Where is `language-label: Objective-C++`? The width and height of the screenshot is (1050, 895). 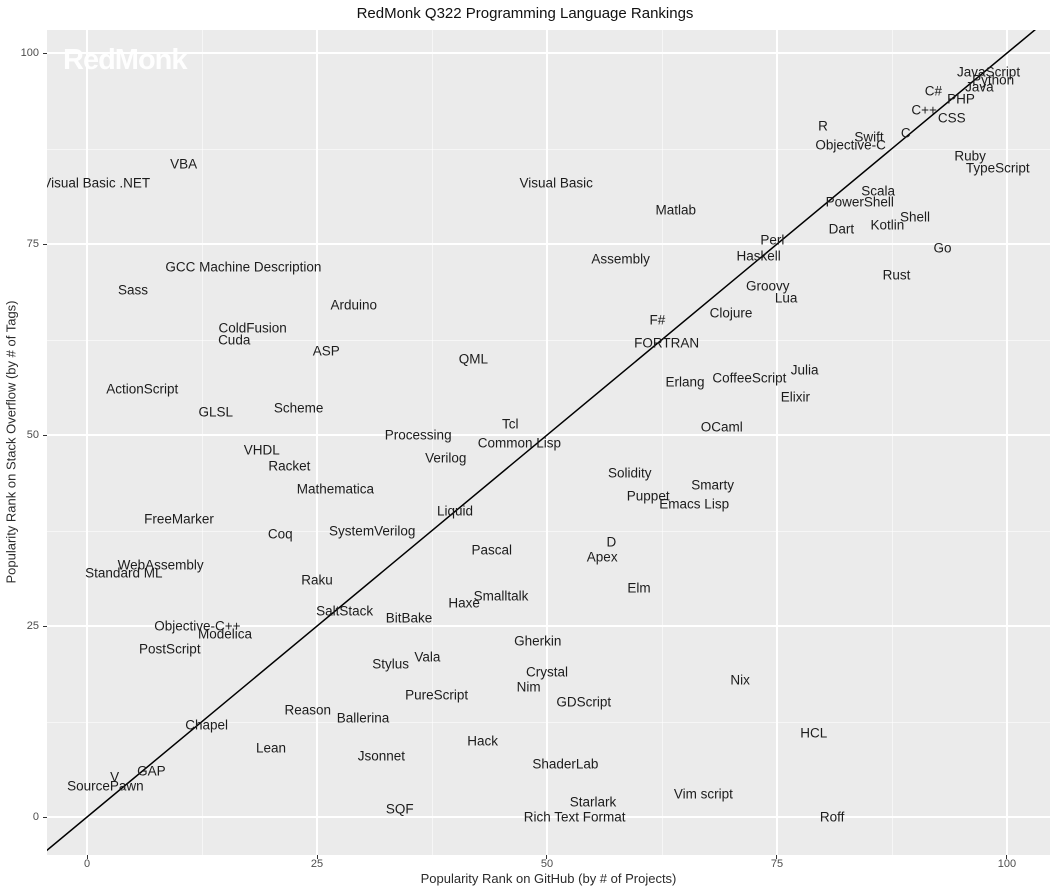
language-label: Objective-C++ is located at coordinates (197, 626).